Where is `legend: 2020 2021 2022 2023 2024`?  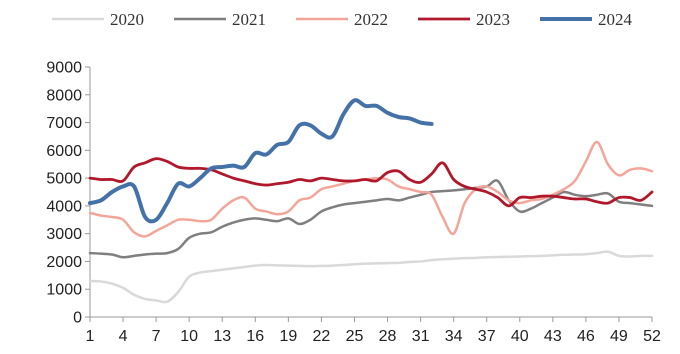
legend: 2020 2021 2022 2023 2024 is located at coordinates (342, 19).